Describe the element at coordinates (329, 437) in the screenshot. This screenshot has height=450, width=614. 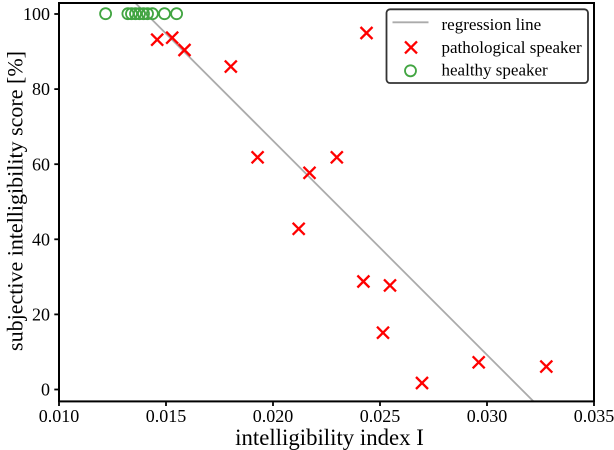
I see `svg-text: intelligibility index I` at that location.